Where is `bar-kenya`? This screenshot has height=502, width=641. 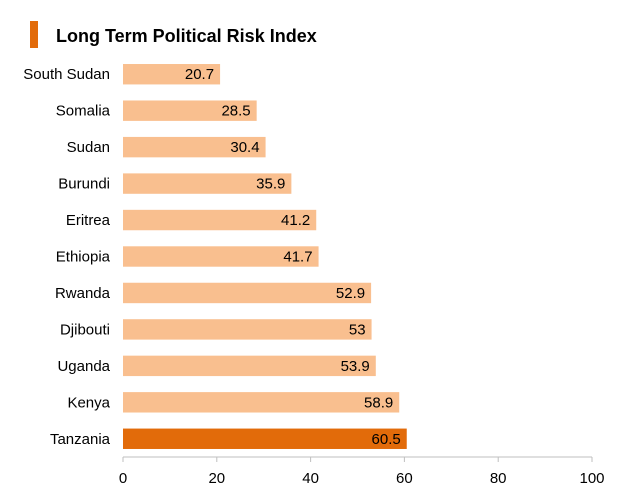
bar-kenya is located at coordinates (261, 402).